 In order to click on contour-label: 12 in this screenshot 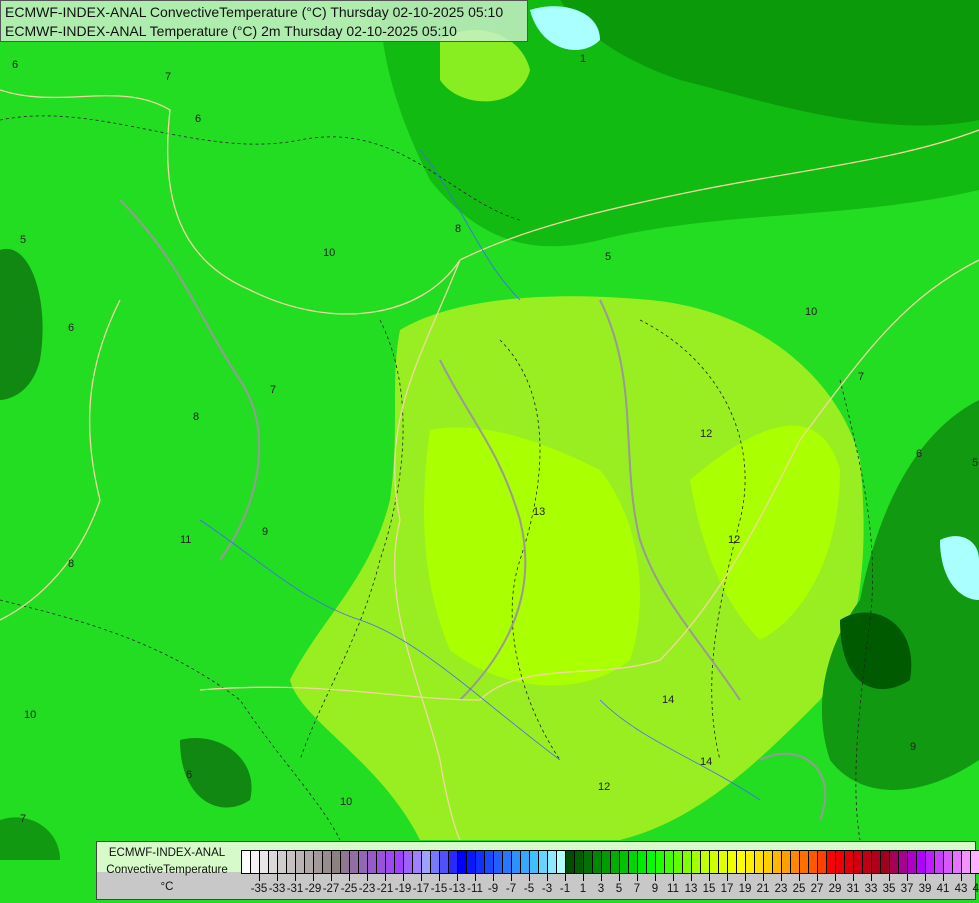, I will do `click(734, 540)`.